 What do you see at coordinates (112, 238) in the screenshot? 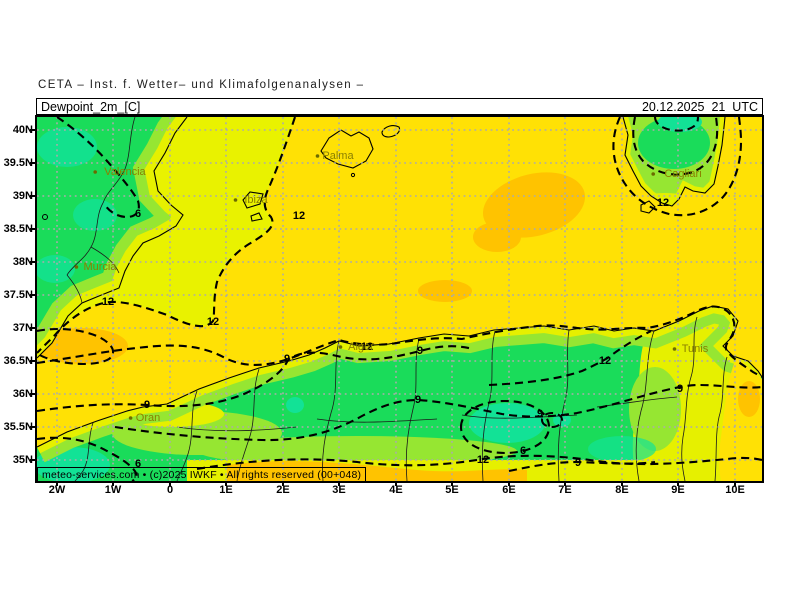
I see `spain-landmass` at bounding box center [112, 238].